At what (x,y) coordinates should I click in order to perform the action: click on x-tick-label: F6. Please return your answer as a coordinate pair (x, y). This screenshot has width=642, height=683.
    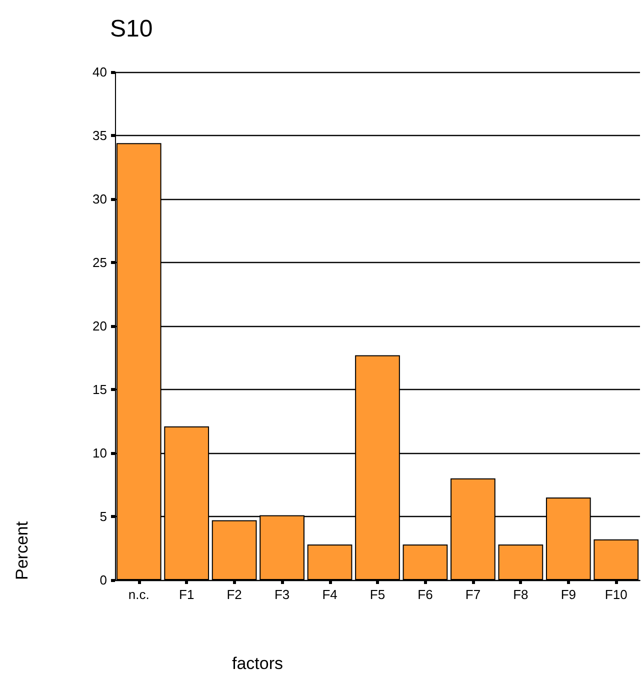
    Looking at the image, I should click on (425, 594).